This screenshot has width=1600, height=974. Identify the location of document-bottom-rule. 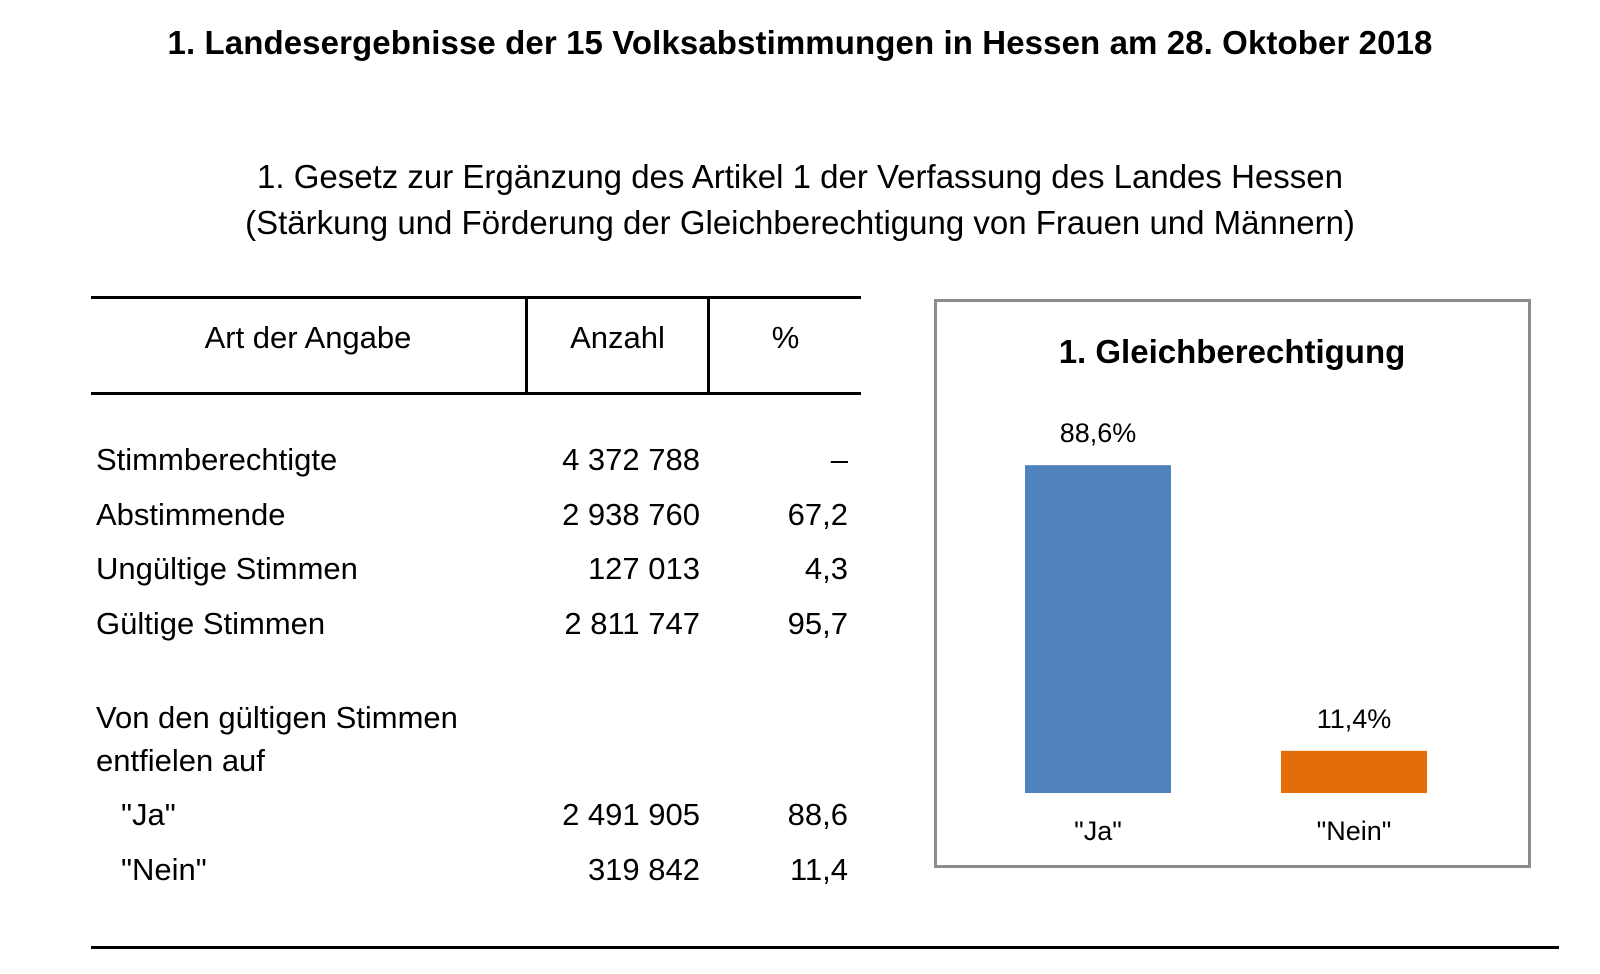
(825, 947).